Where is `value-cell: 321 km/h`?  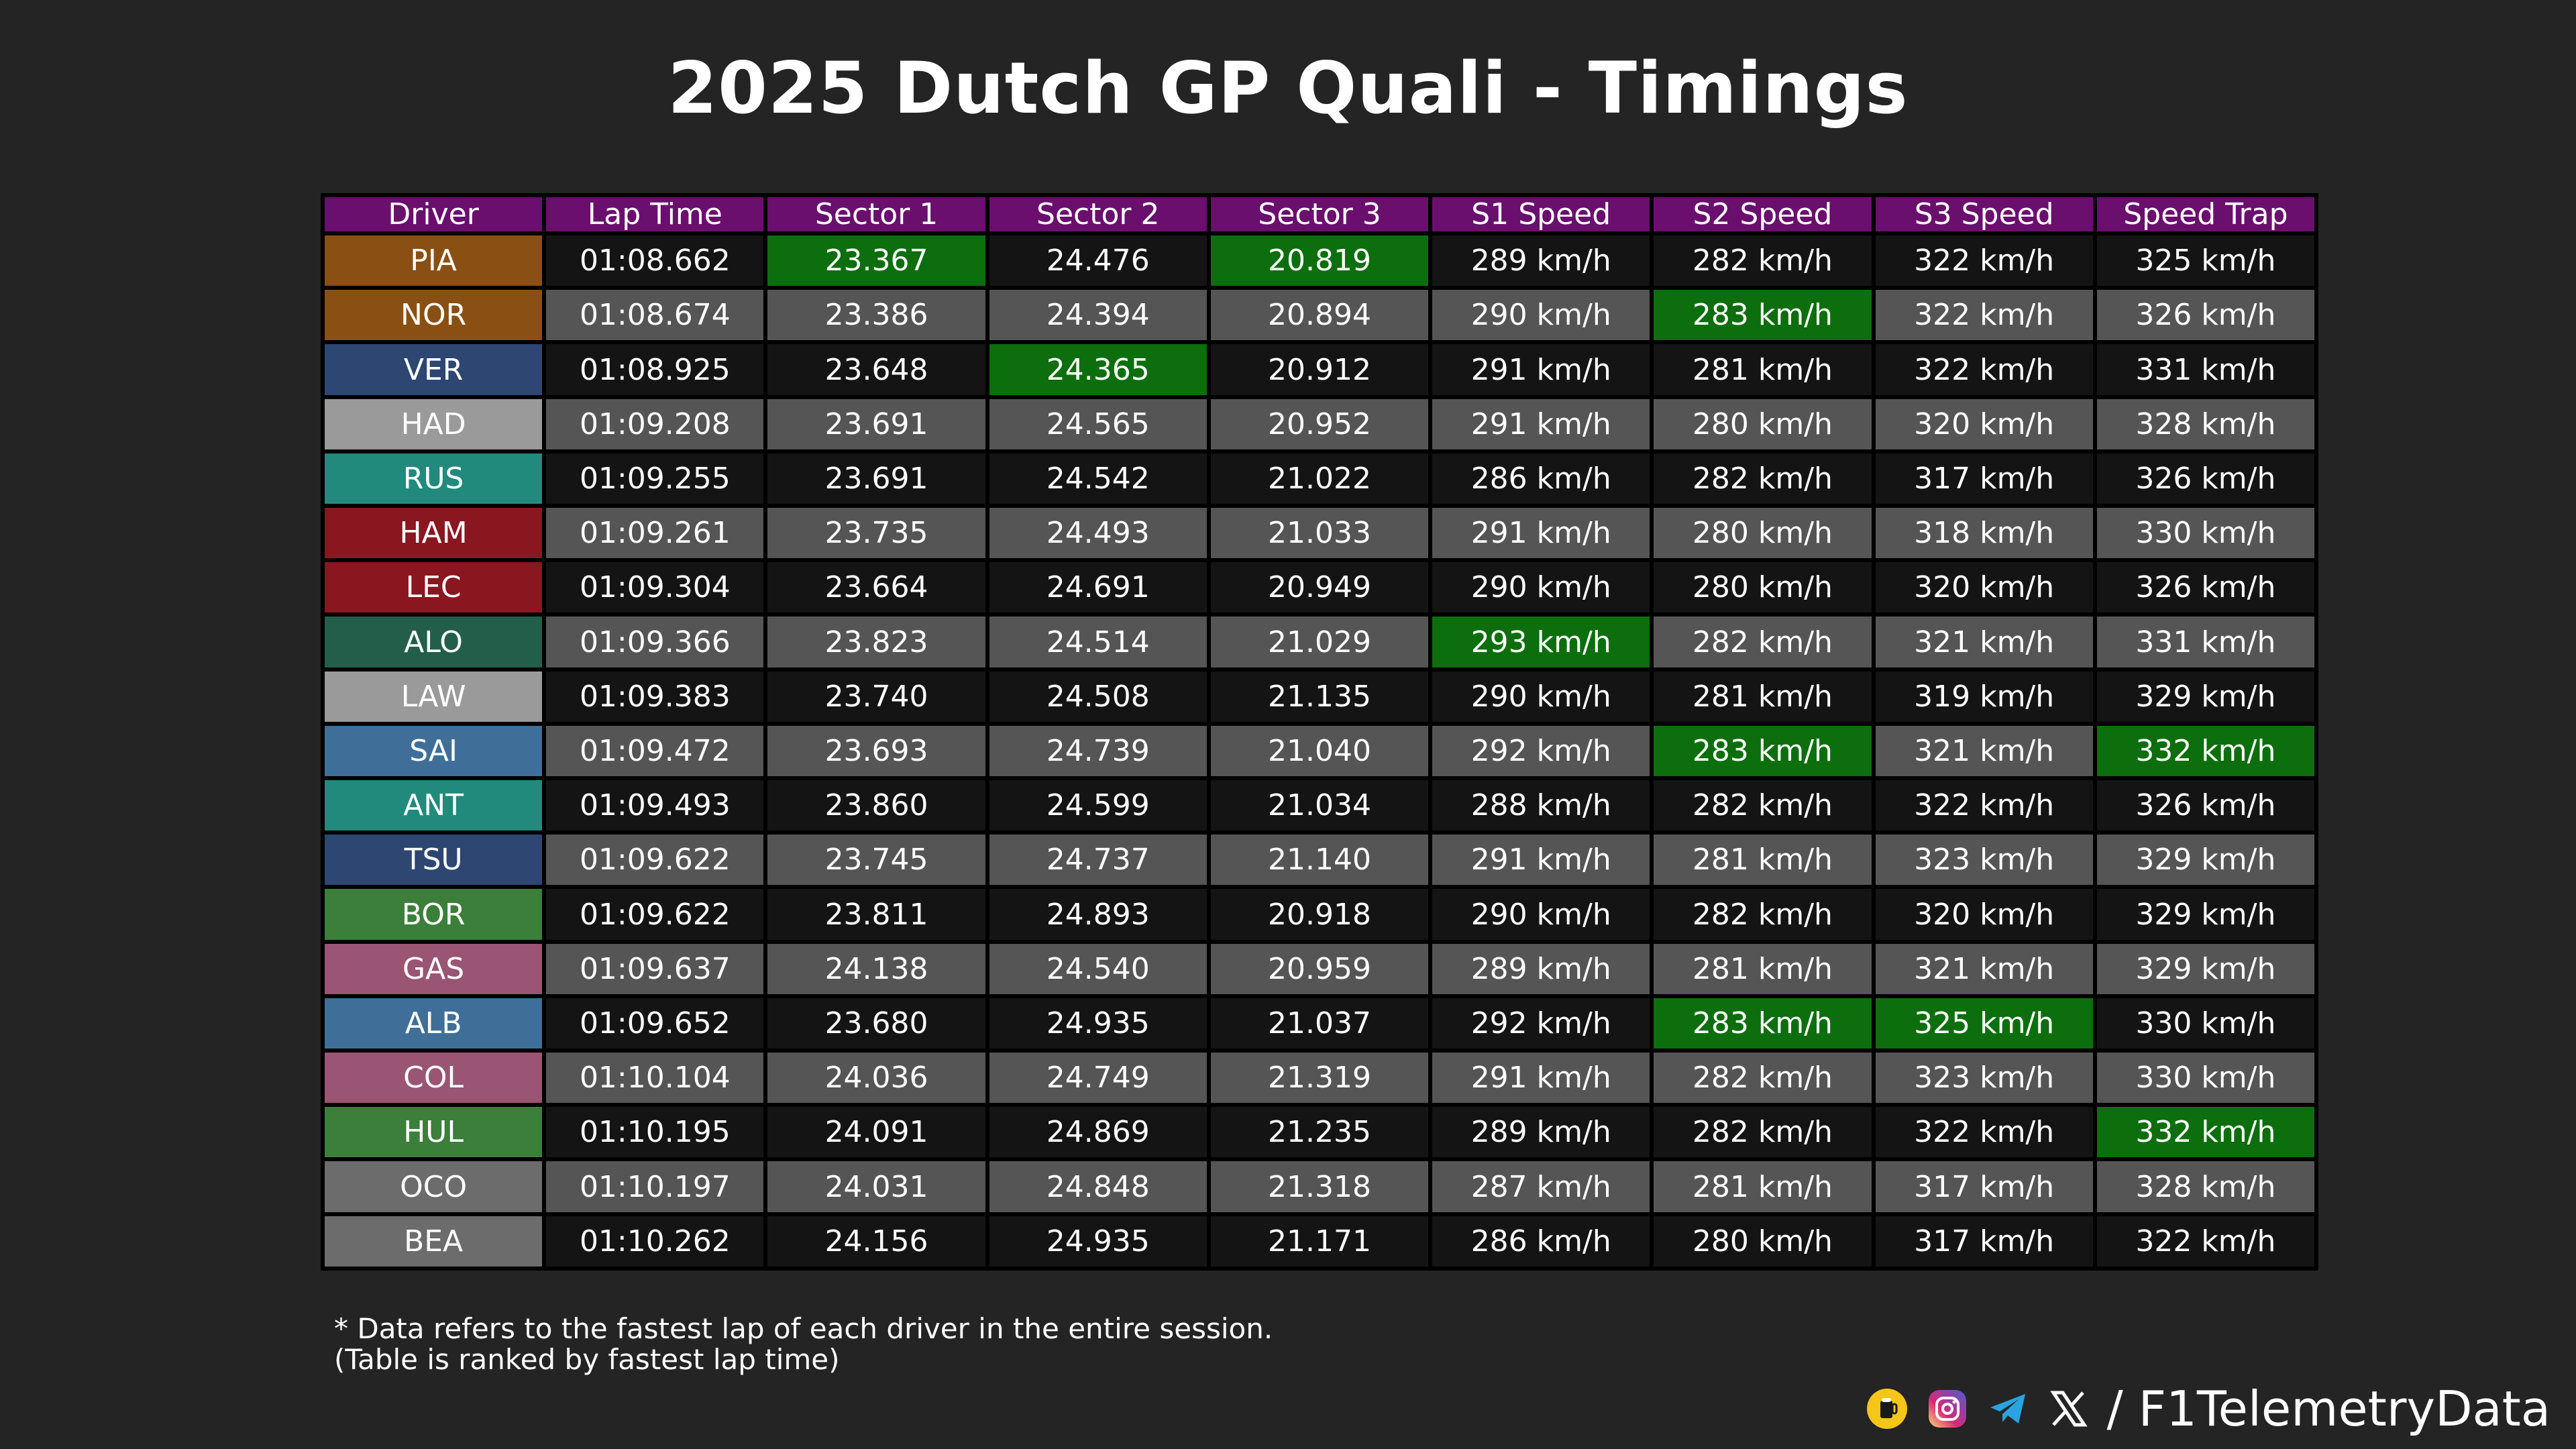 value-cell: 321 km/h is located at coordinates (1984, 751).